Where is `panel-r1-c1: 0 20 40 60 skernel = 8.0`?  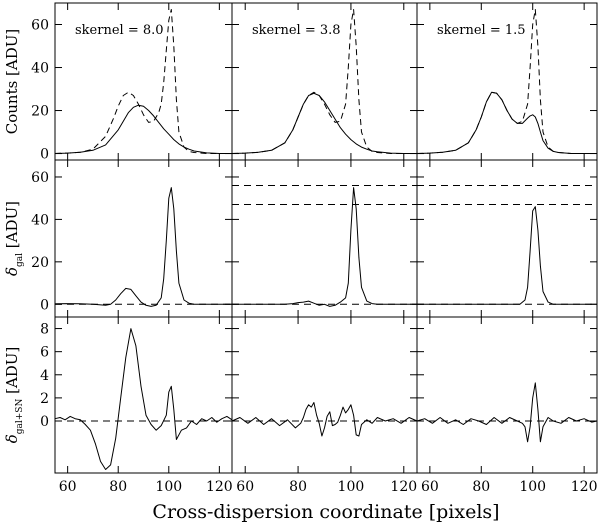
panel-r1-c1: 0 20 40 60 skernel = 8.0 is located at coordinates (132, 82).